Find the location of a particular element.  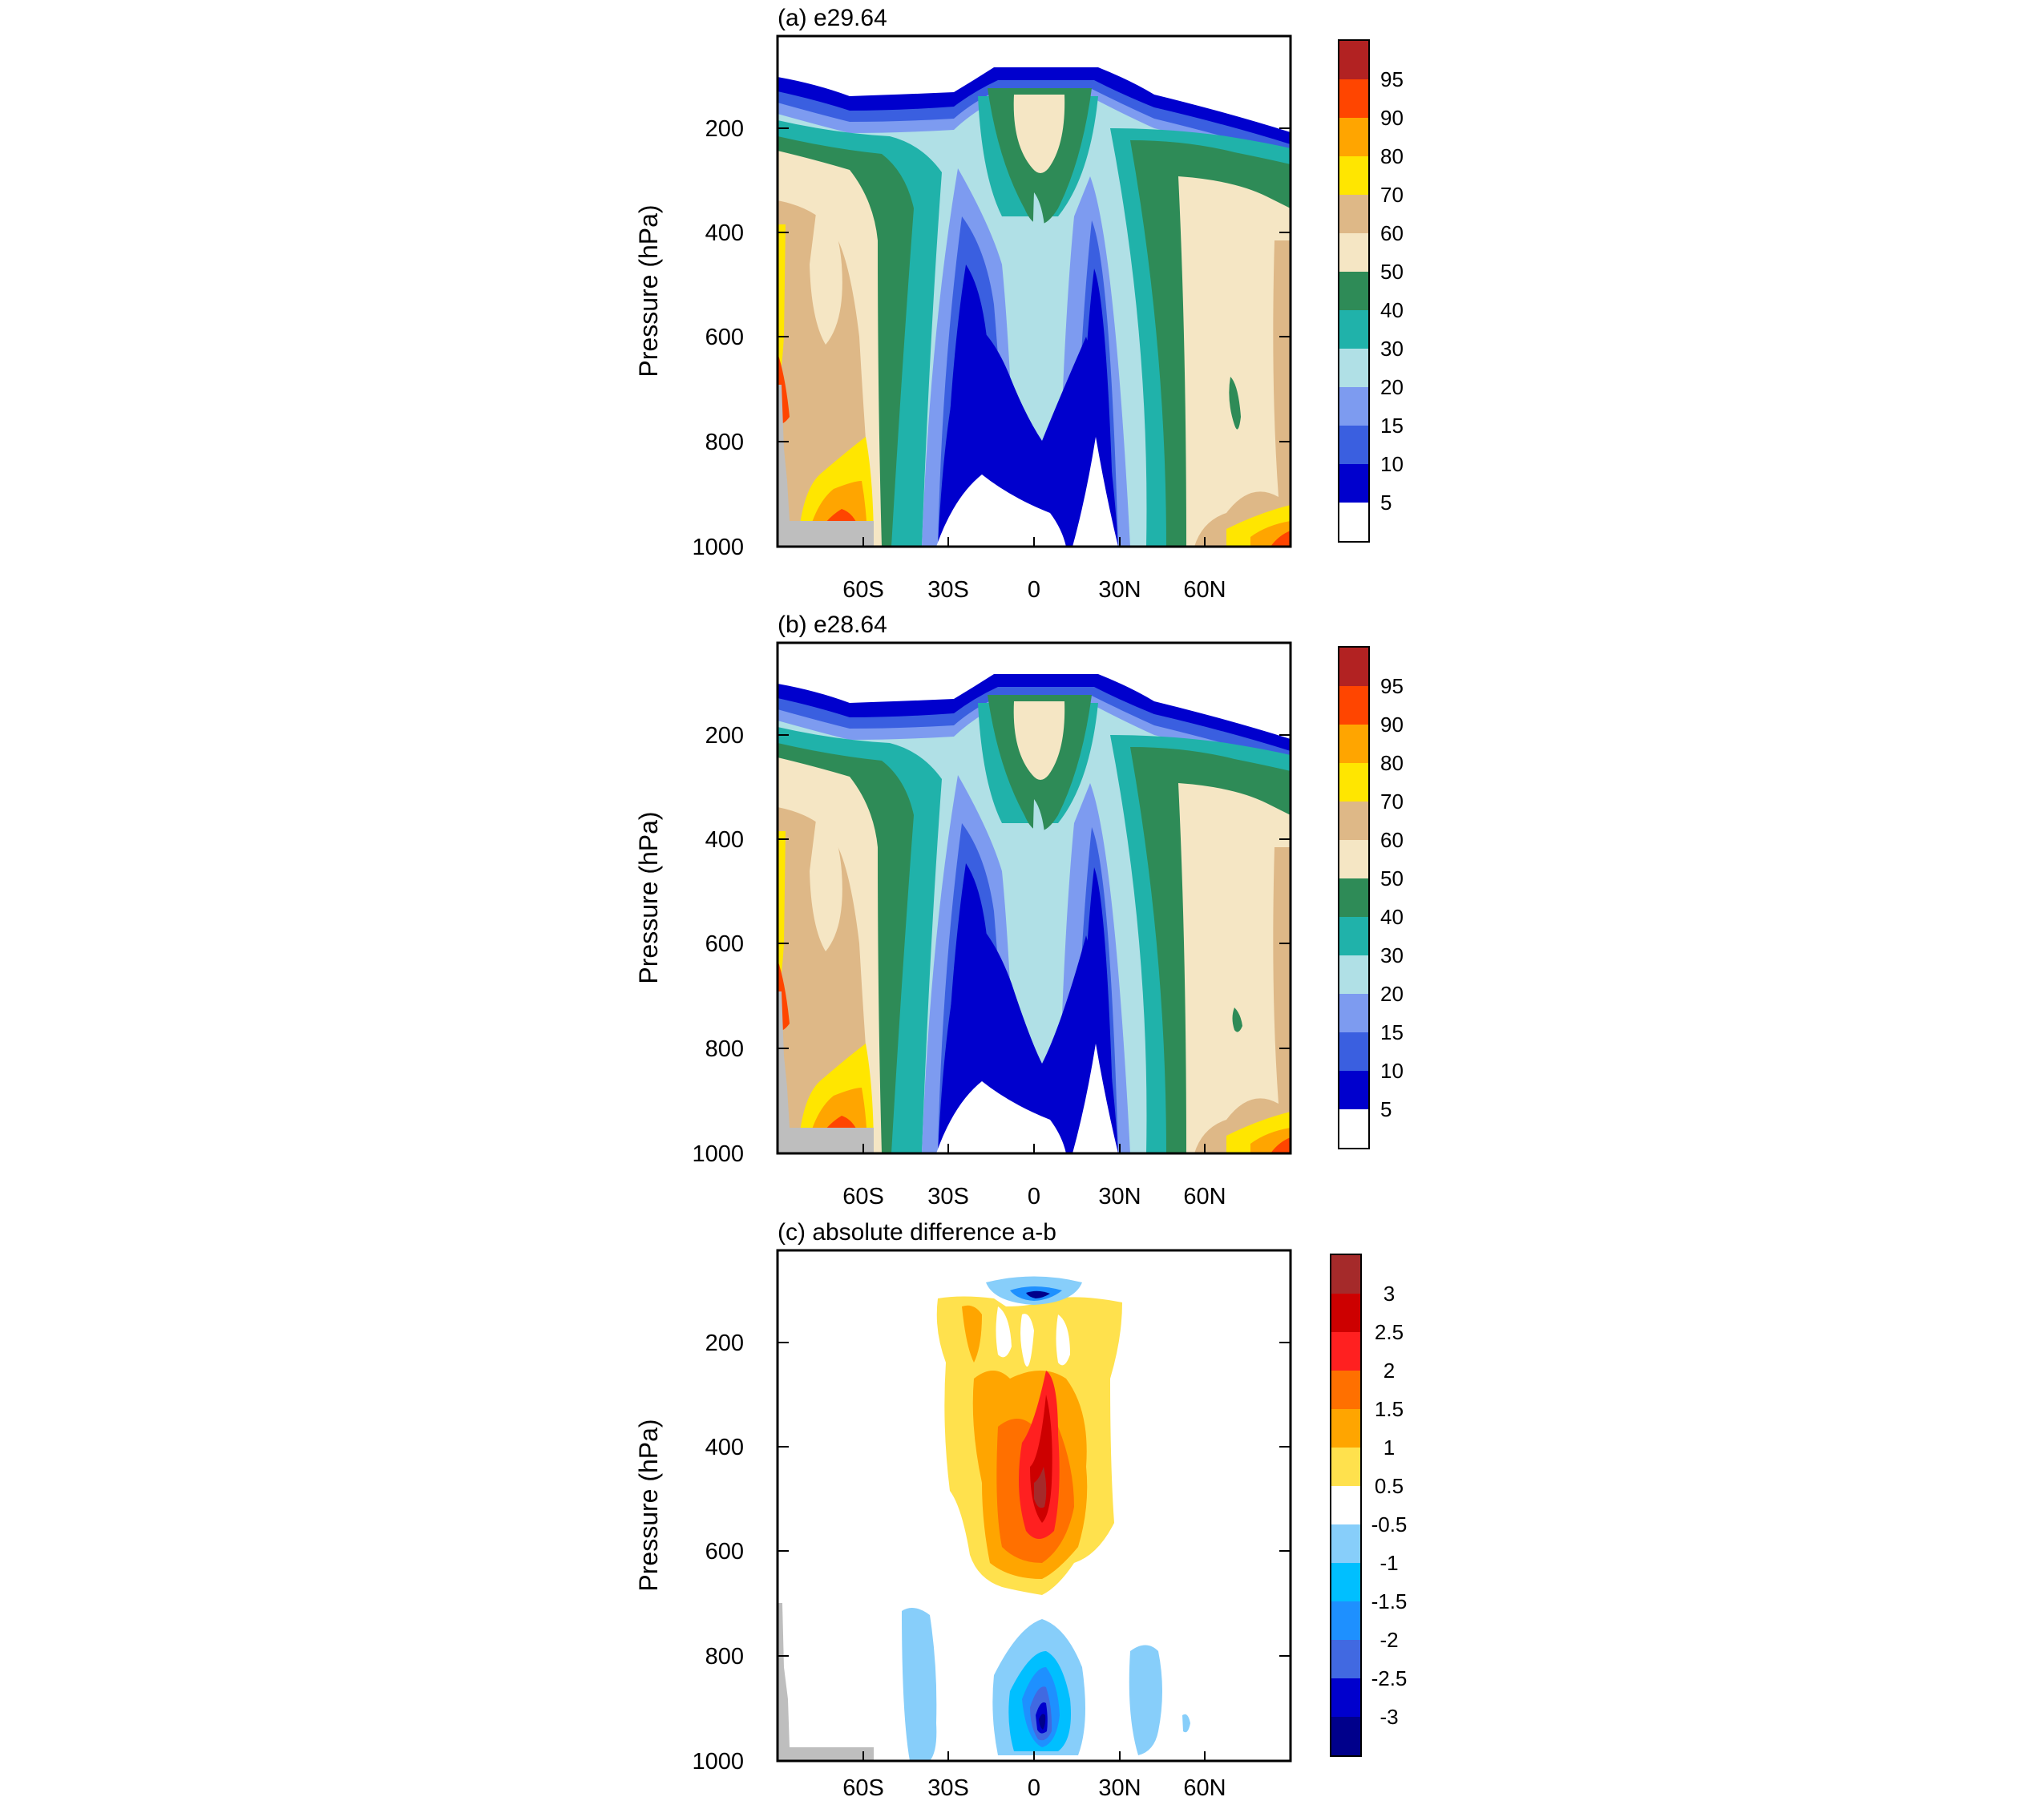

panel-b-cb-label: 40 is located at coordinates (1392, 917).